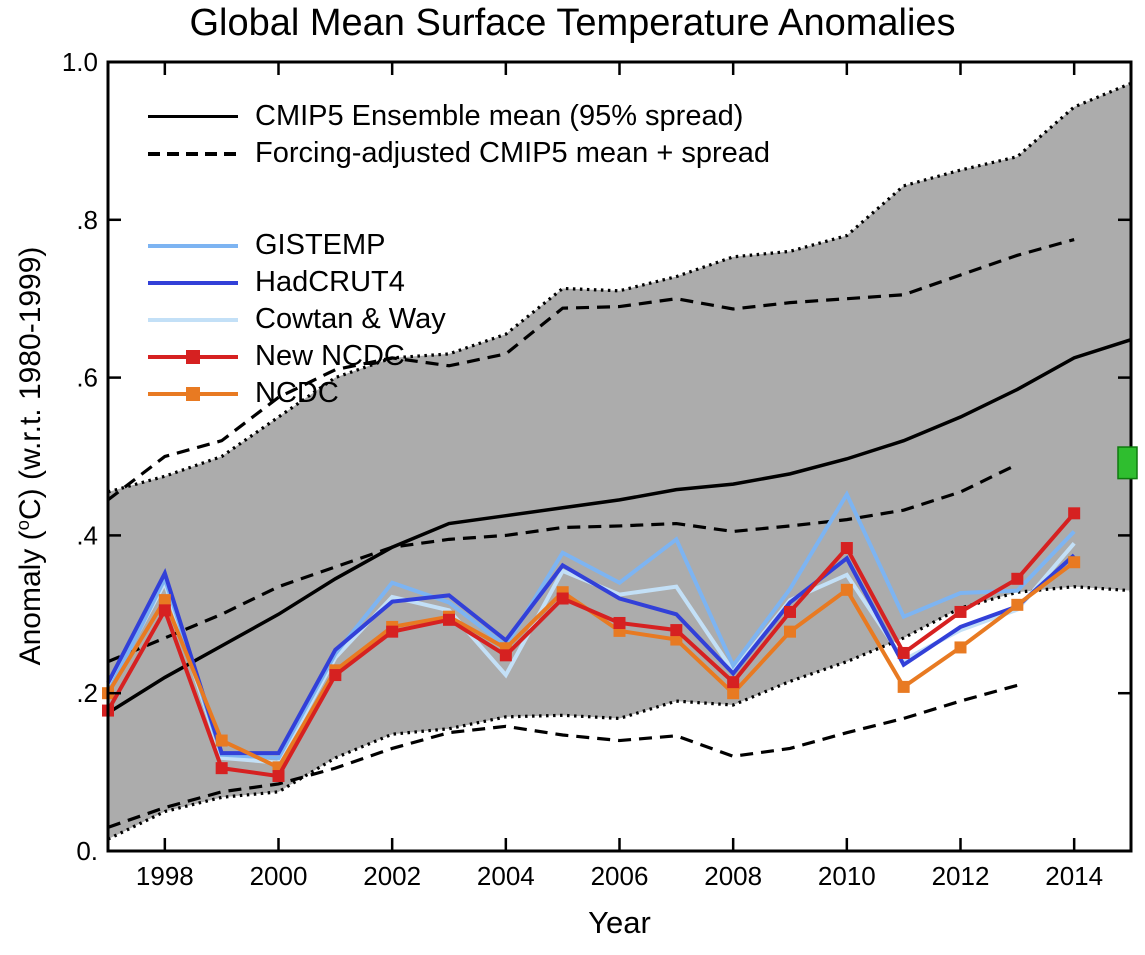 Image resolution: width=1145 pixels, height=955 pixels. Describe the element at coordinates (499, 116) in the screenshot. I see `legend-label-ensemble-mean: CMIP5 Ensemble mean (95% spread)` at that location.